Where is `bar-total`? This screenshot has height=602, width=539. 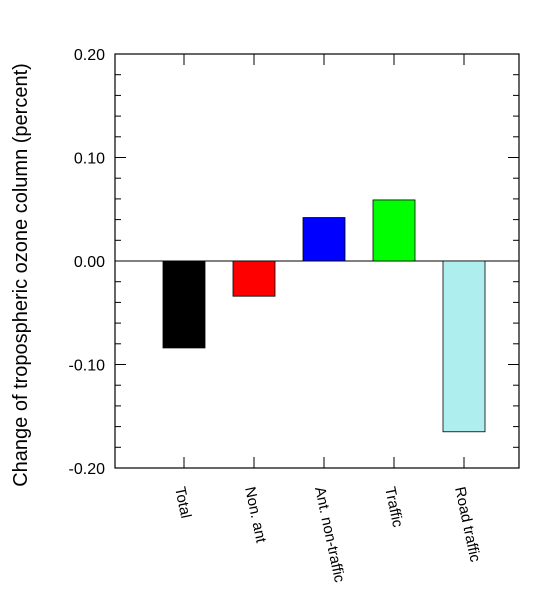
bar-total is located at coordinates (184, 304).